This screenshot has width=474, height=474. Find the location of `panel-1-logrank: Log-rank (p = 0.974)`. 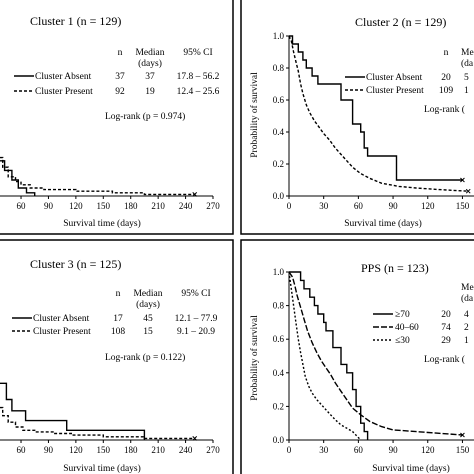

panel-1-logrank: Log-rank (p = 0.974) is located at coordinates (145, 116).